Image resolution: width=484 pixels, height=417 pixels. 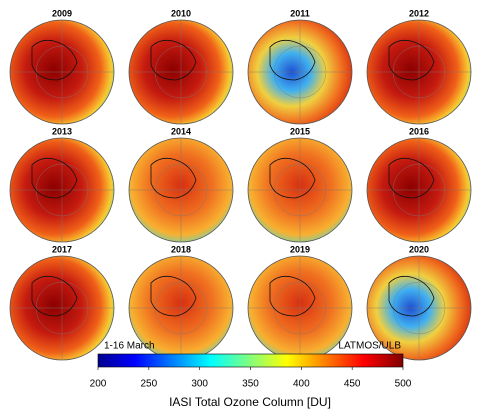 I want to click on year-title: 2010, so click(x=181, y=13).